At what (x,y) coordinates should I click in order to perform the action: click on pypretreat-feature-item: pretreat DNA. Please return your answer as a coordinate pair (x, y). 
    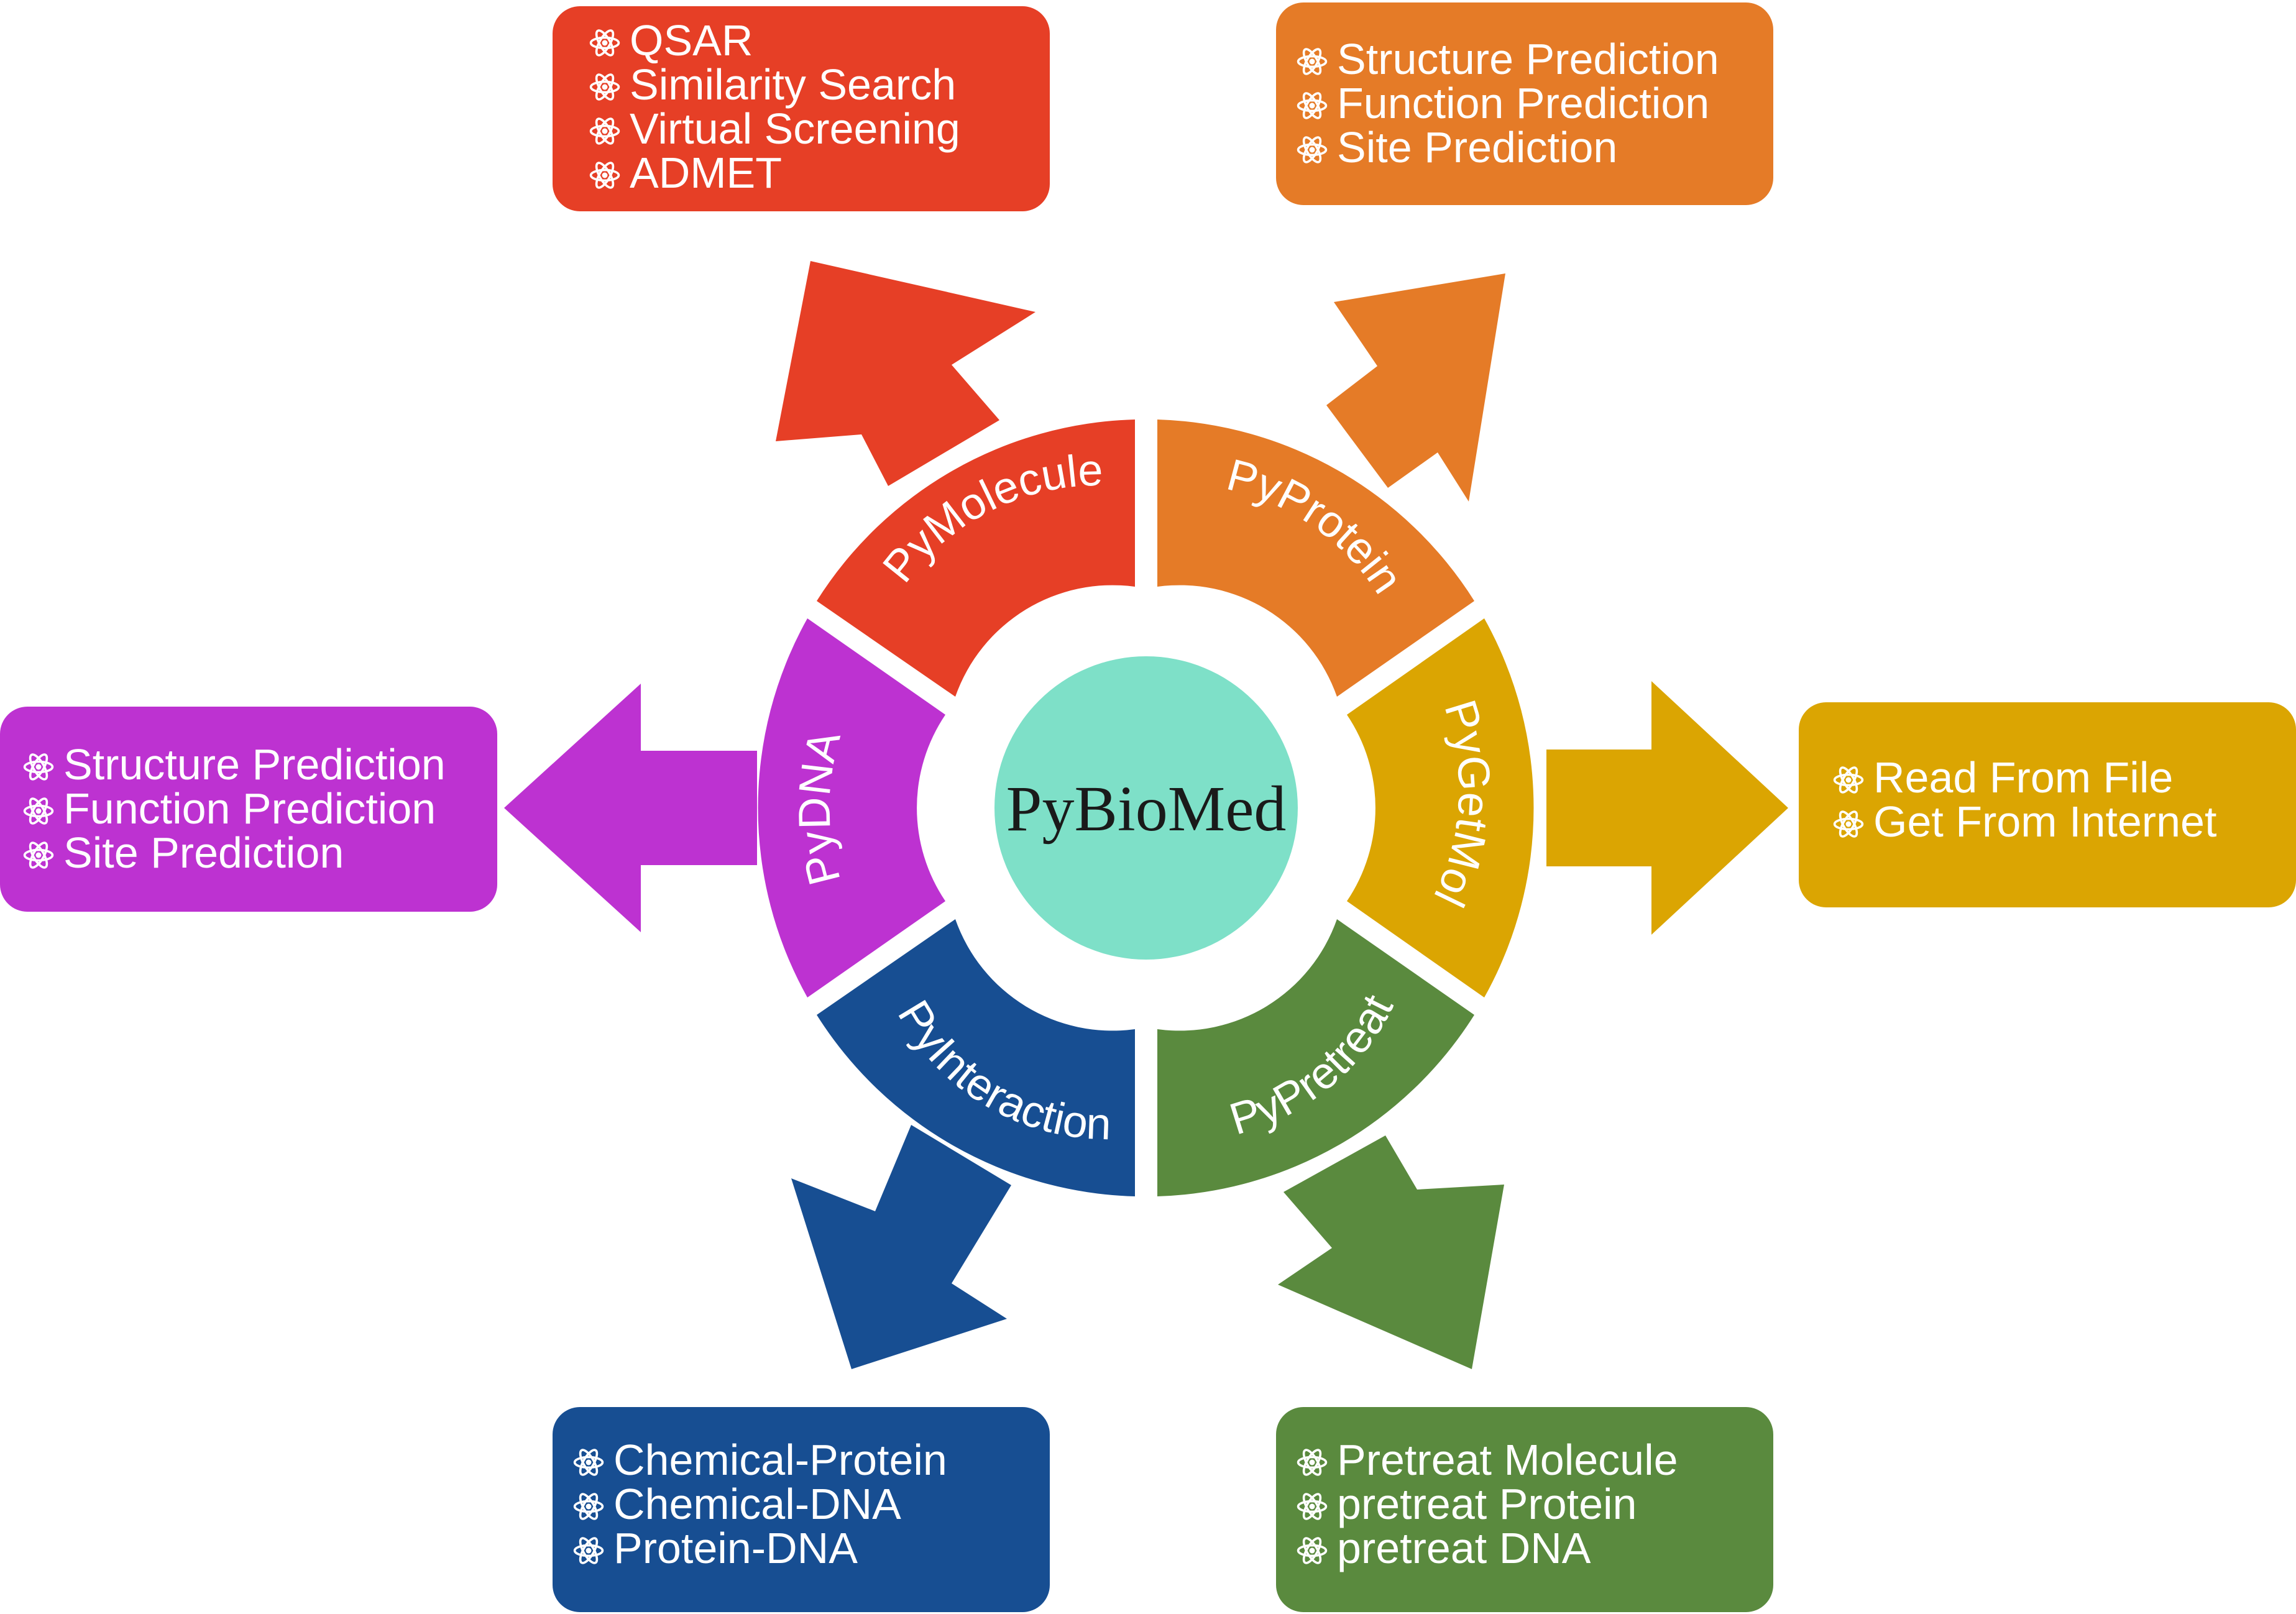
    Looking at the image, I should click on (1534, 1548).